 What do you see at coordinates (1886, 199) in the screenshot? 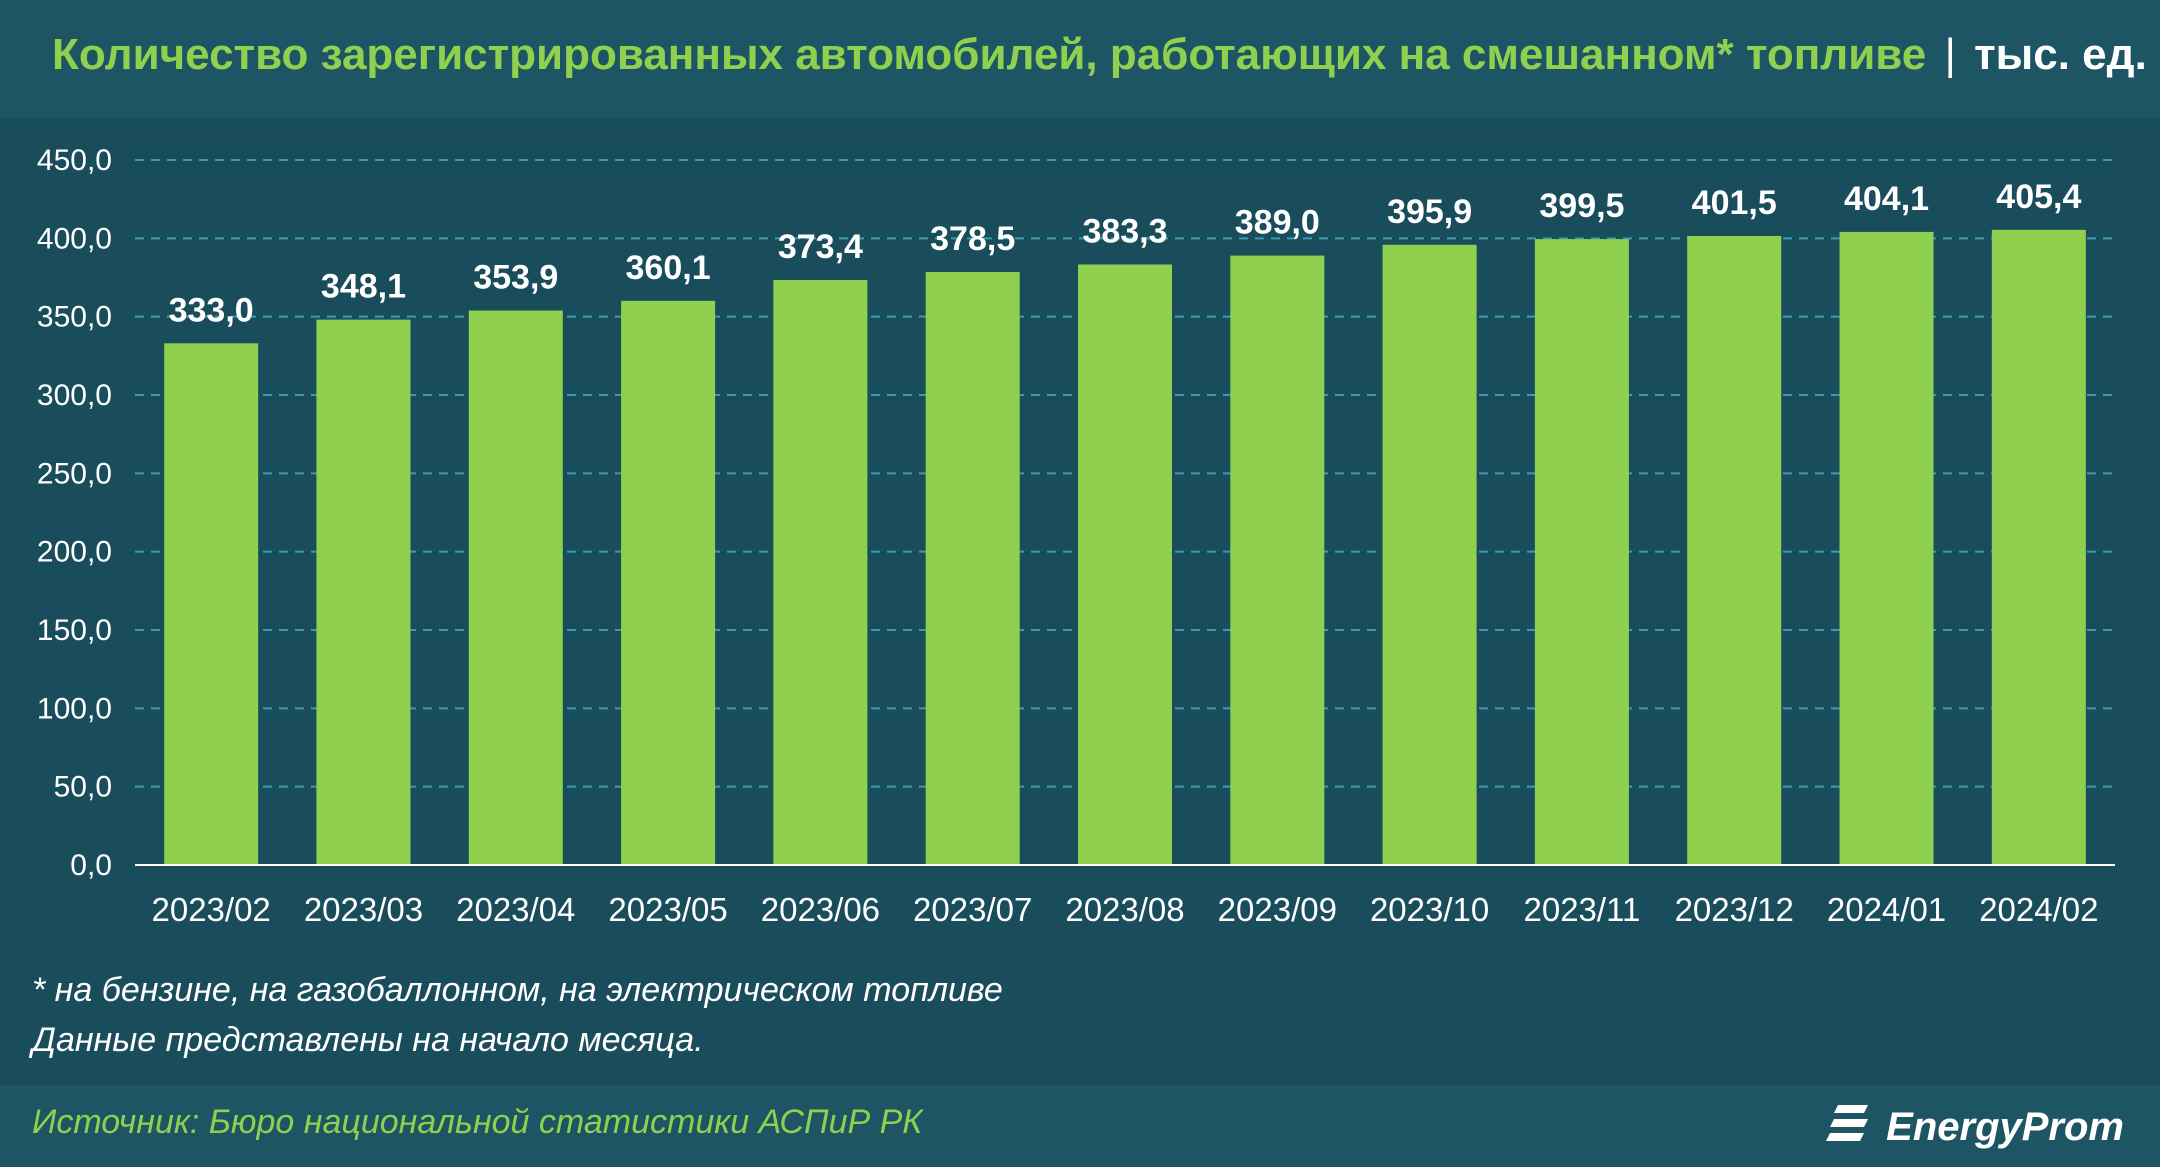
I see `data-label: 404,1` at bounding box center [1886, 199].